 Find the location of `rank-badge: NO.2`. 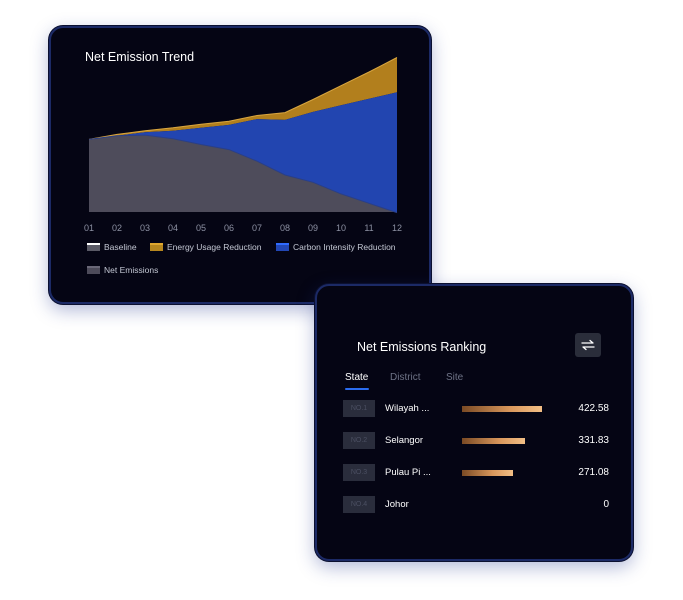

rank-badge: NO.2 is located at coordinates (359, 440).